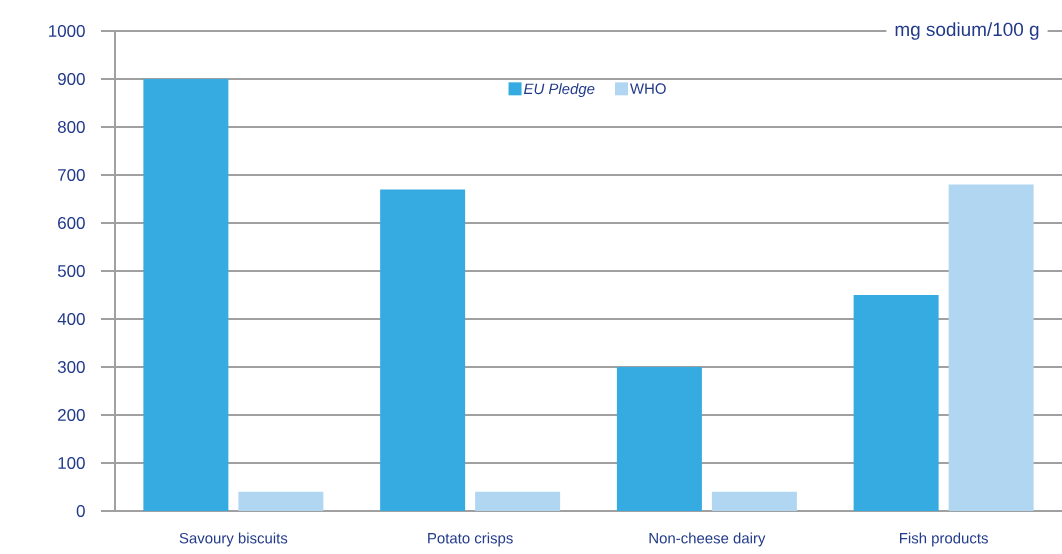 Image resolution: width=1062 pixels, height=554 pixels. I want to click on x-tick-label: Potato crisps, so click(470, 539).